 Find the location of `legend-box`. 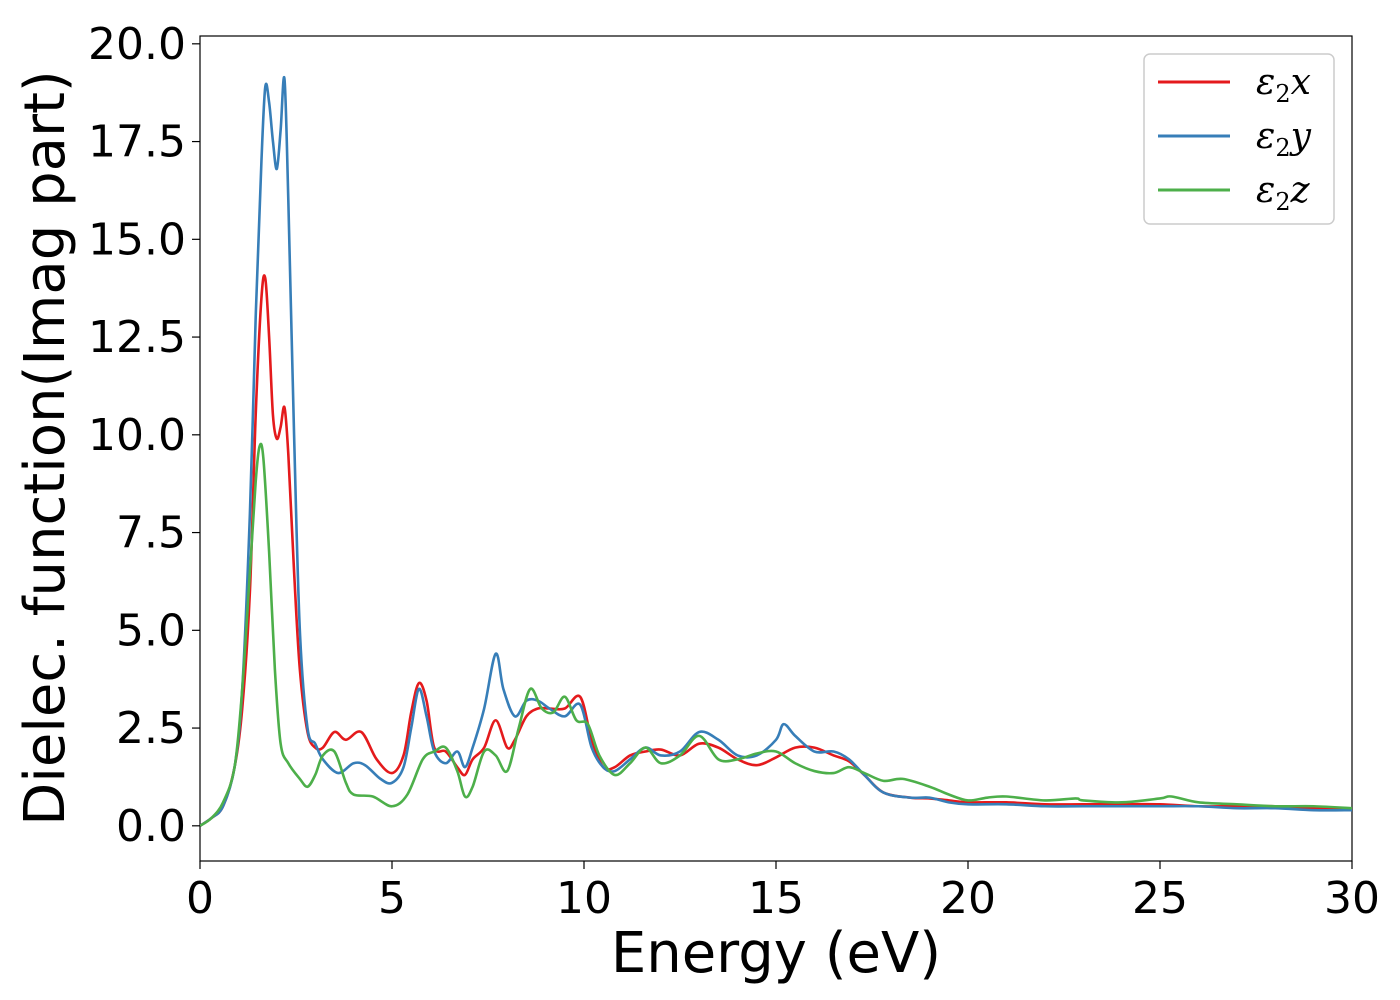

legend-box is located at coordinates (1239, 139).